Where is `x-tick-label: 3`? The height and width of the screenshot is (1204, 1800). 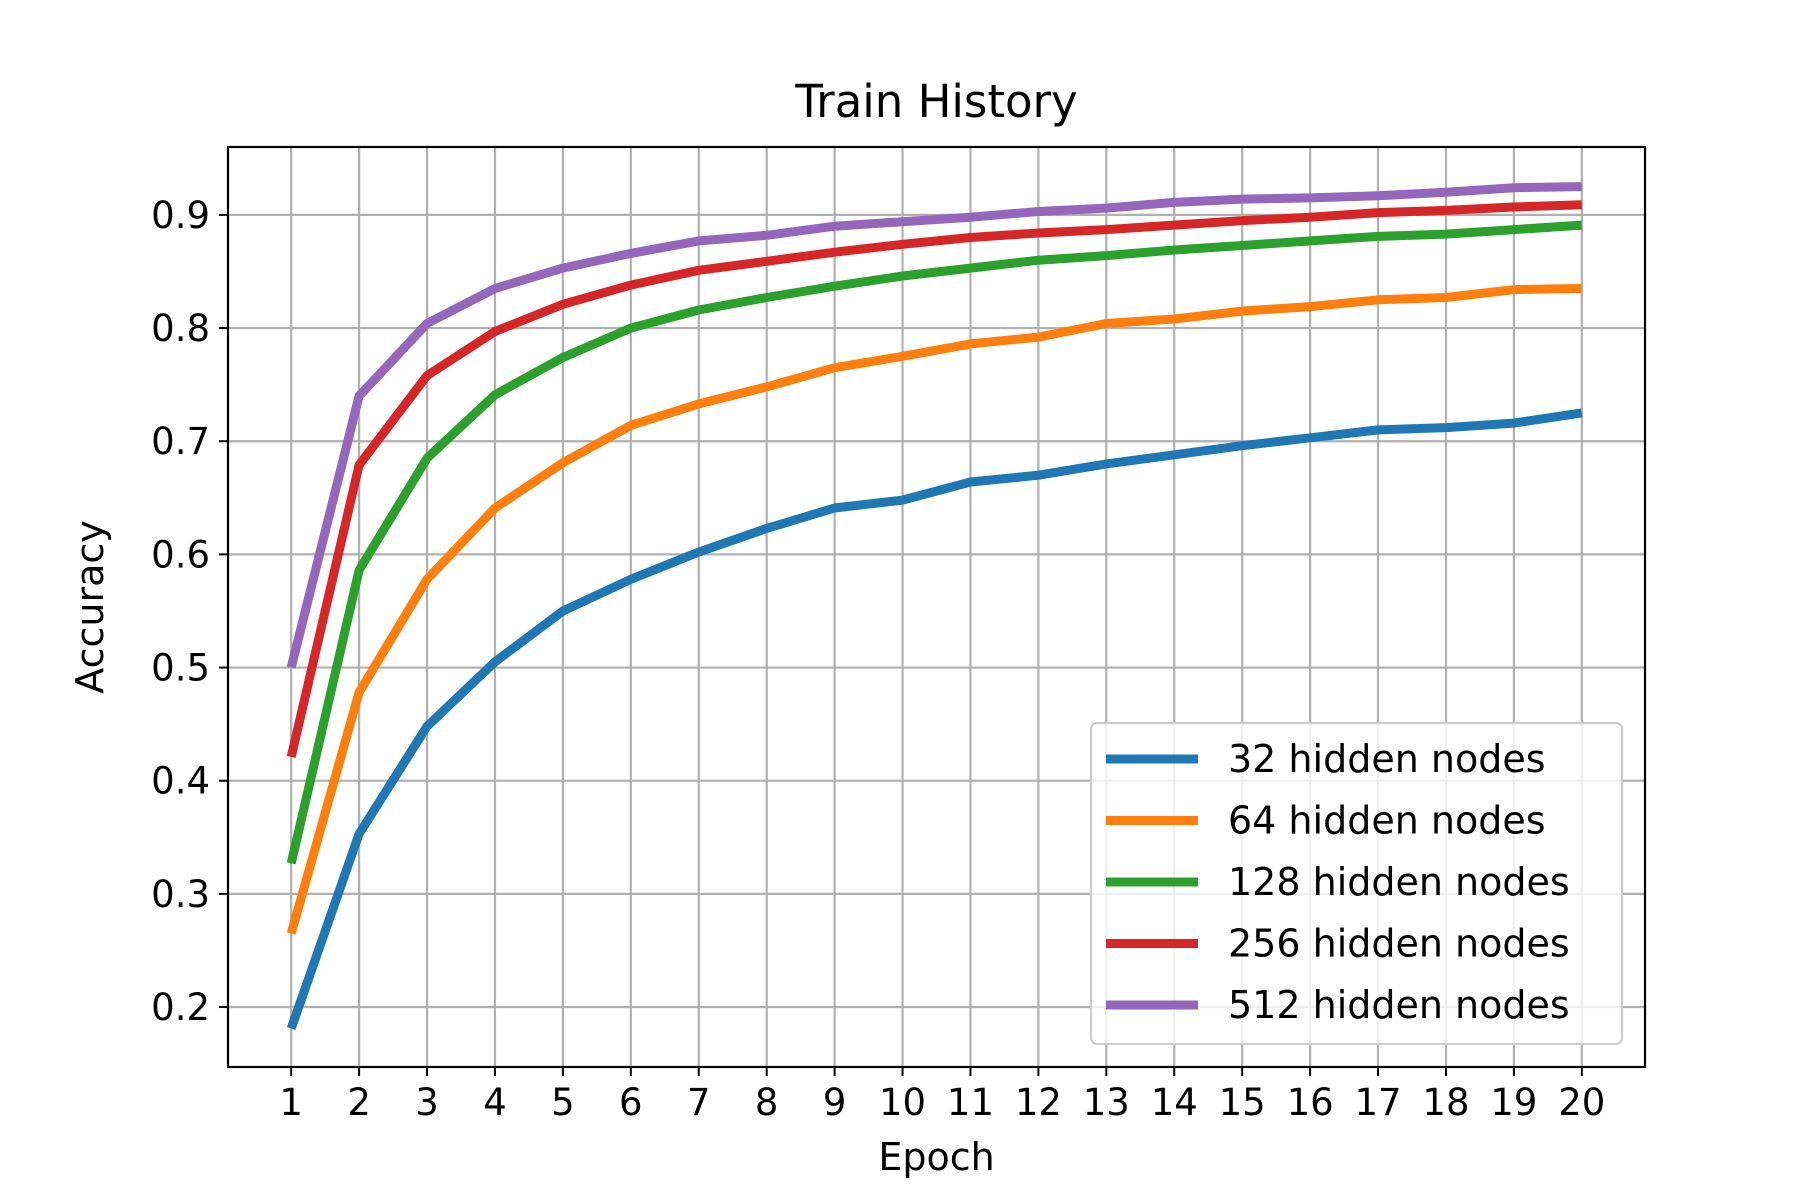
x-tick-label: 3 is located at coordinates (427, 1102).